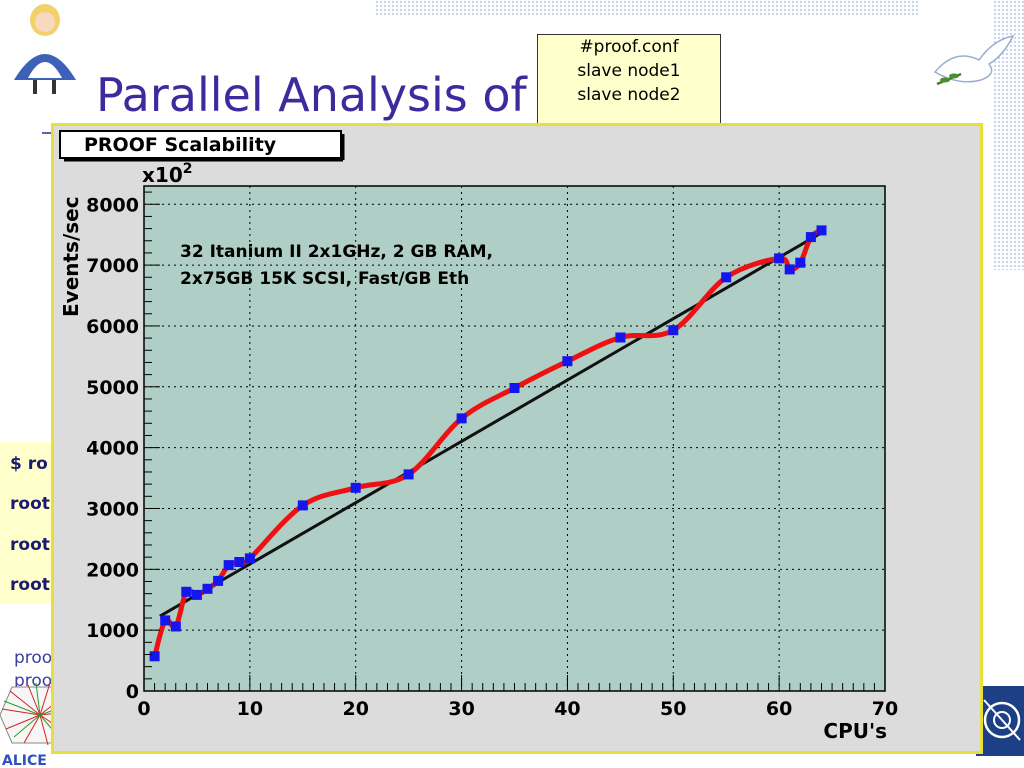 The height and width of the screenshot is (768, 1024). I want to click on y-tick-label: 0, so click(132, 692).